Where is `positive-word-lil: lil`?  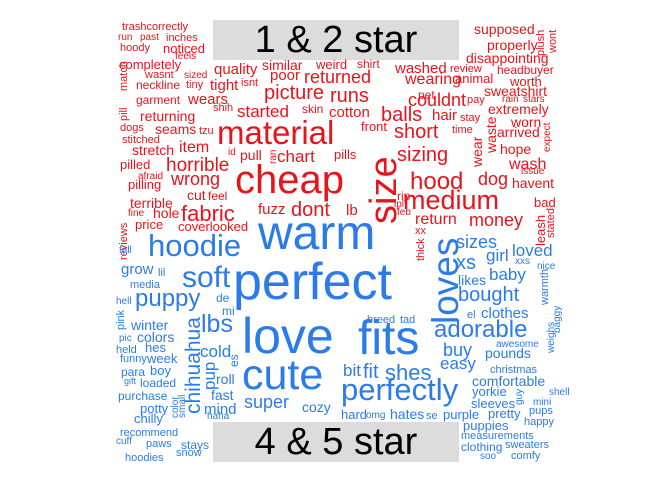 positive-word-lil: lil is located at coordinates (162, 273).